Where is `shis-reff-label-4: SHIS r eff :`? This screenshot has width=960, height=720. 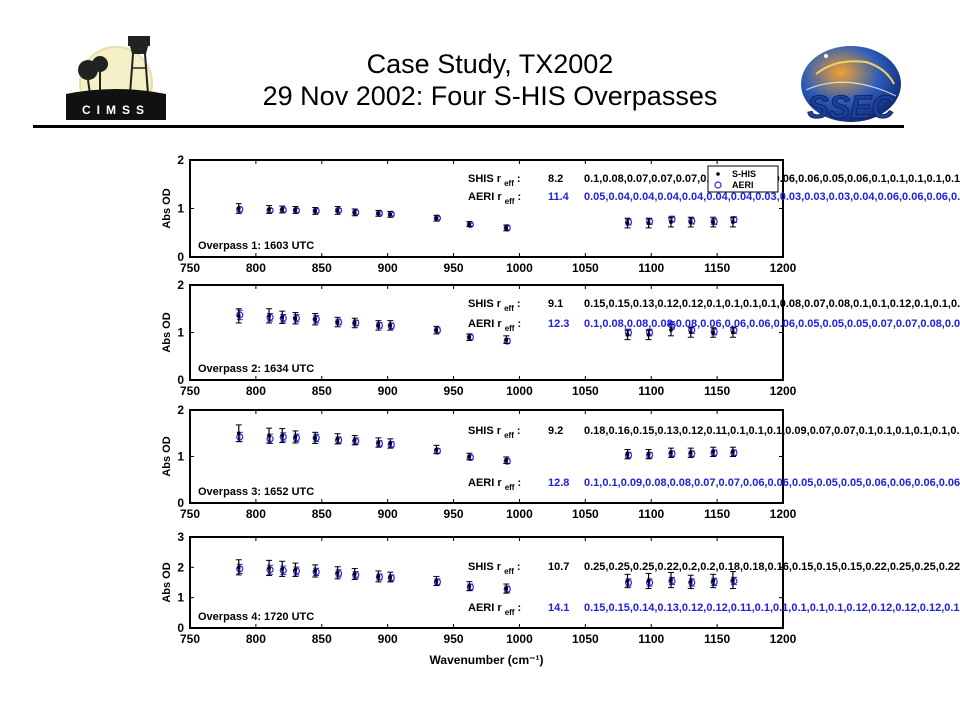
shis-reff-label-4: SHIS r eff : is located at coordinates (494, 568).